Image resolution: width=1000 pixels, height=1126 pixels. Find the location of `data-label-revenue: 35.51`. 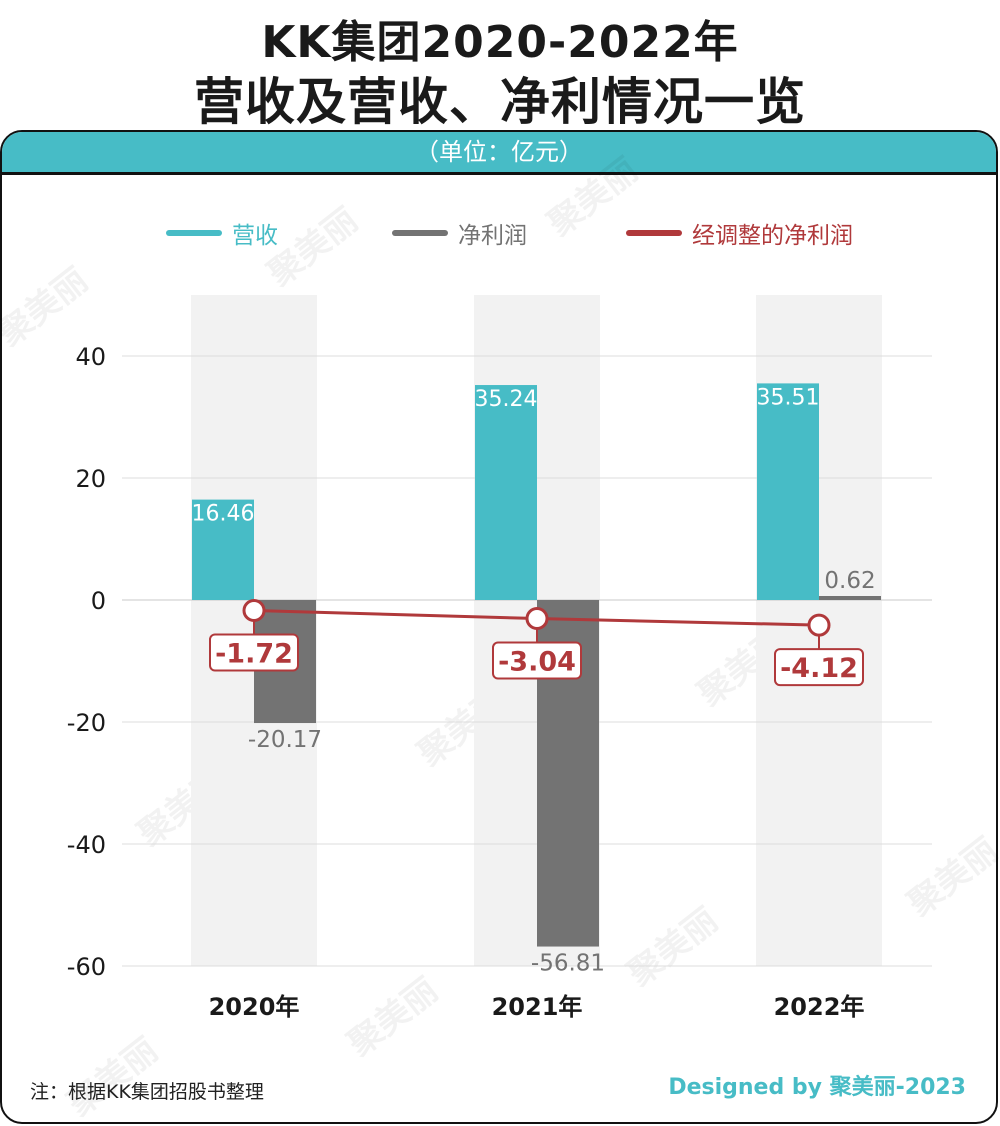

data-label-revenue: 35.51 is located at coordinates (788, 397).